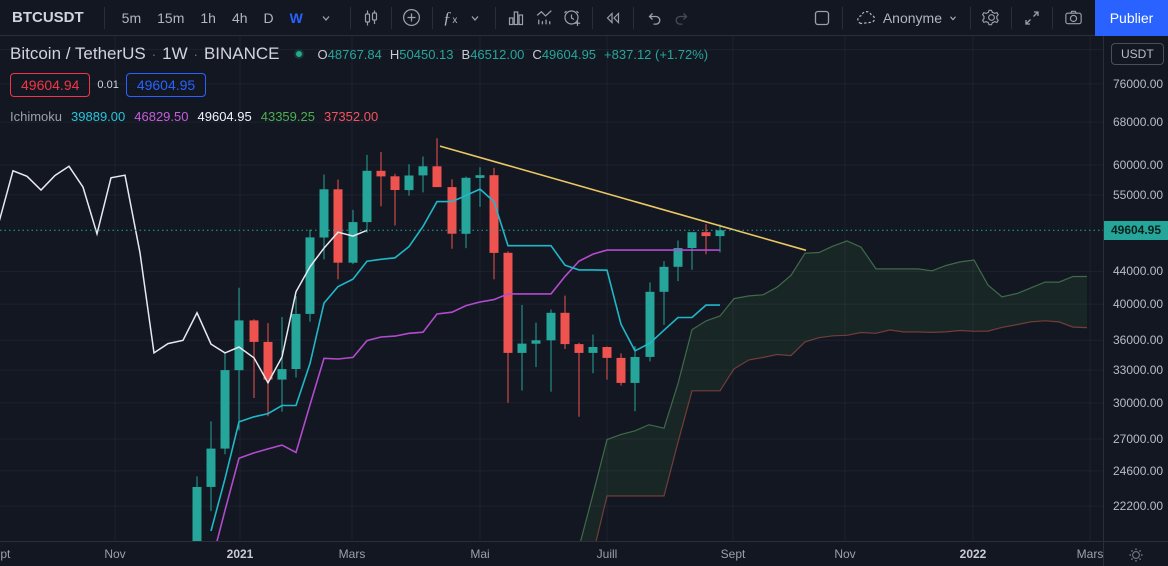  I want to click on publish-button: Publier, so click(1131, 18).